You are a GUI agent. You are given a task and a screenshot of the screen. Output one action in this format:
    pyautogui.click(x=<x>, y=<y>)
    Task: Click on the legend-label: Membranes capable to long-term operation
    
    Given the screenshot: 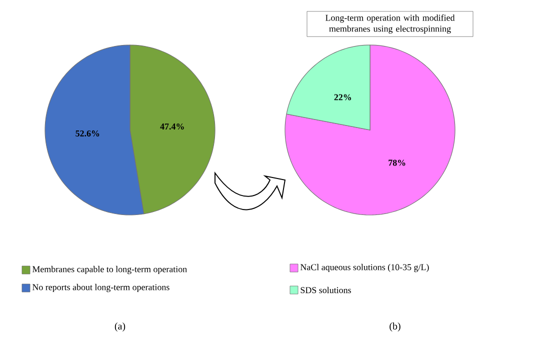 What is the action you would take?
    pyautogui.click(x=109, y=270)
    